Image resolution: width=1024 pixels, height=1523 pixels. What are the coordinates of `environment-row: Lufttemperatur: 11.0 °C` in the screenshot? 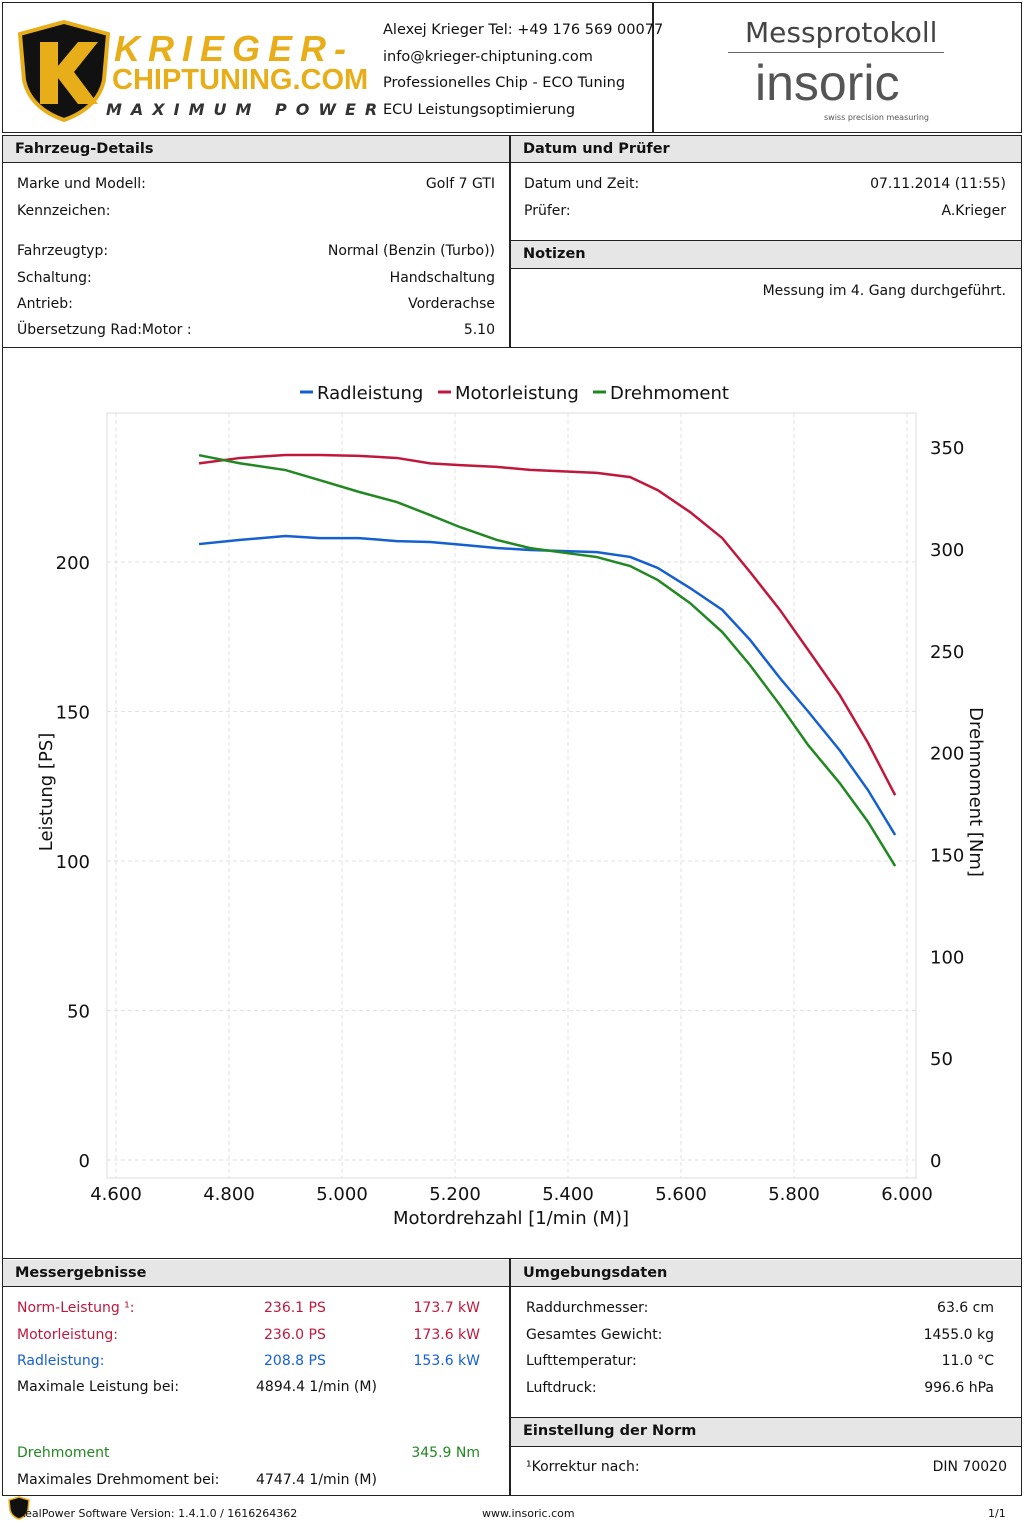 It's located at (760, 1361).